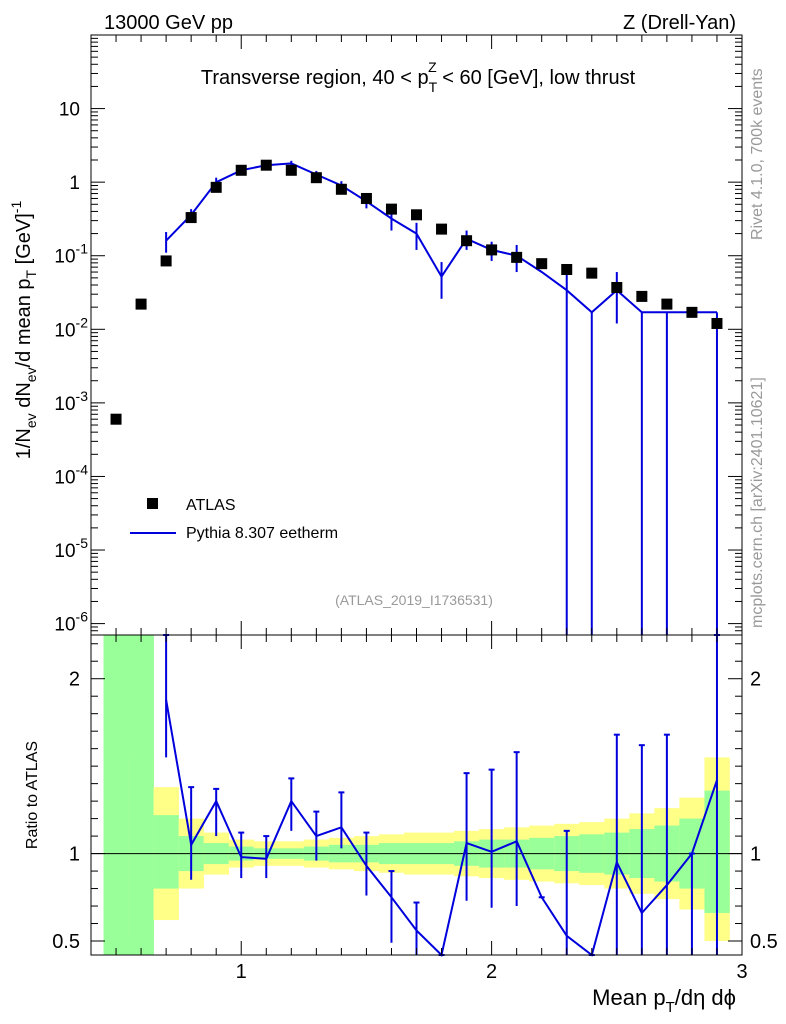 The image size is (786, 1024). What do you see at coordinates (66, 942) in the screenshot?
I see `ratio-y-tick-label: 0.5` at bounding box center [66, 942].